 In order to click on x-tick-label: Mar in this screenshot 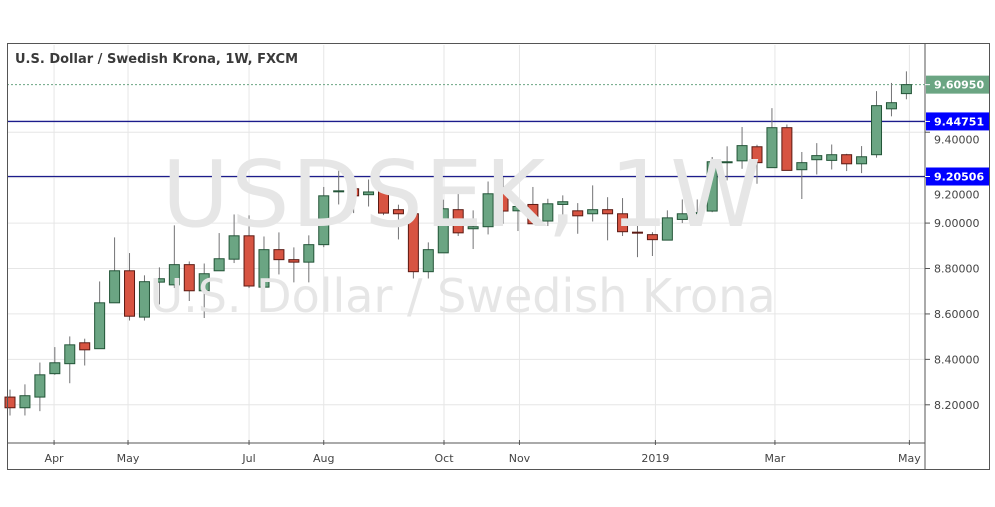, I will do `click(775, 458)`.